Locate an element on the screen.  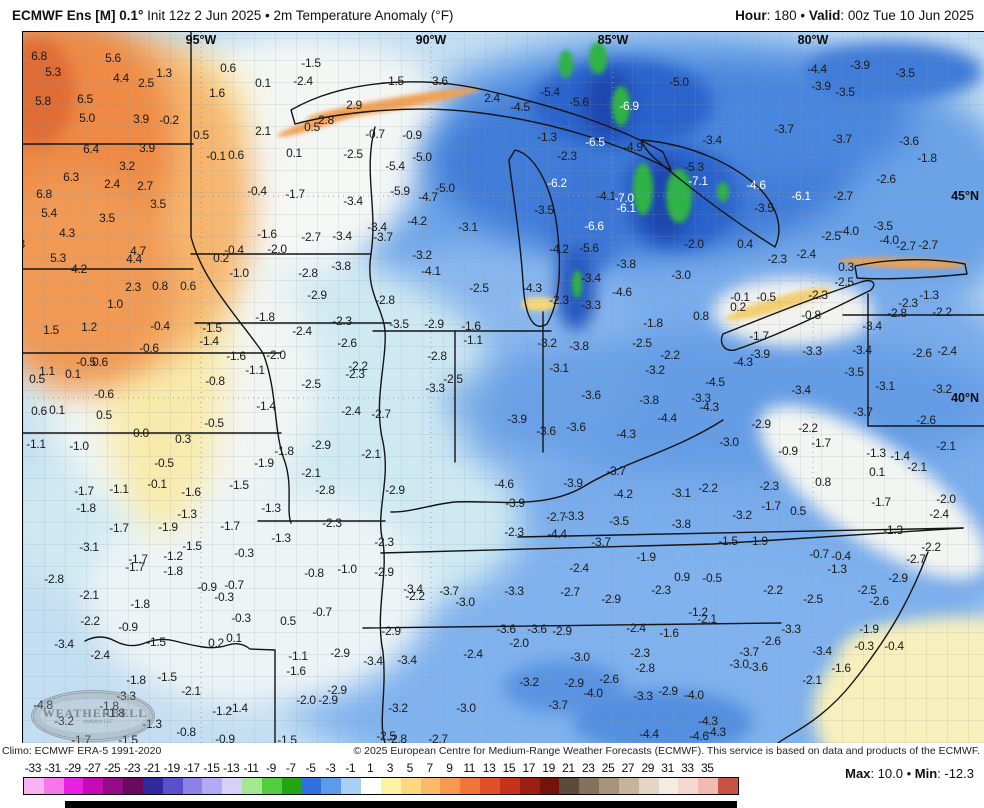
colorbar-tick-label: -5 is located at coordinates (310, 768).